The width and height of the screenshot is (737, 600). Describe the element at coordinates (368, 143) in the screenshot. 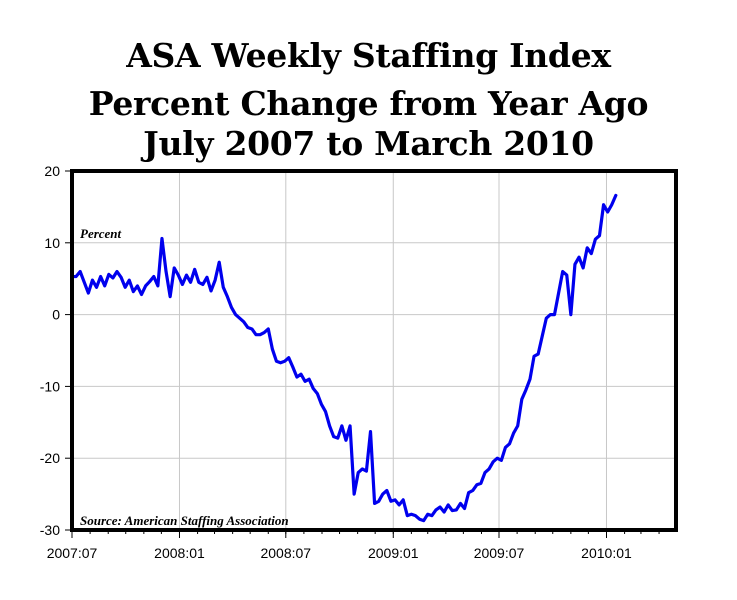

I see `chart-title-line-3: July 2007 to March 2010` at that location.